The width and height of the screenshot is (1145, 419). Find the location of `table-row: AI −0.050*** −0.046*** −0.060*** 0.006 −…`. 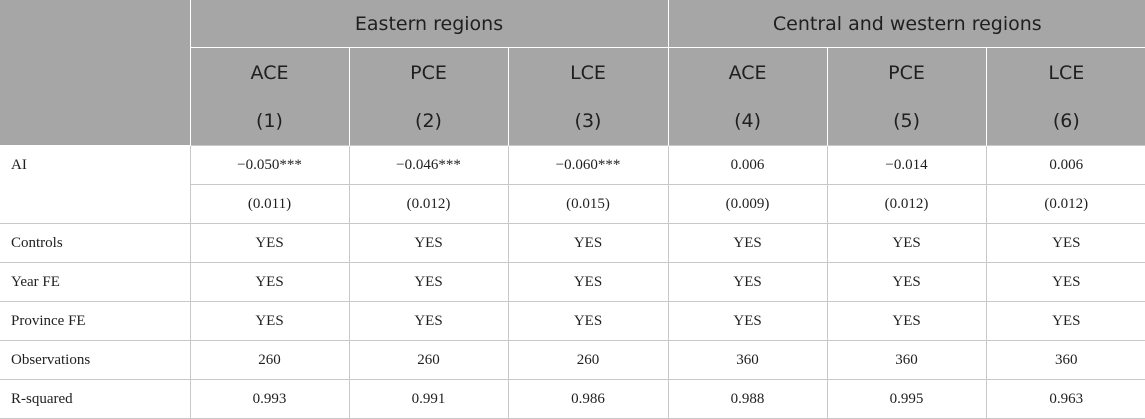

table-row: AI −0.050*** −0.046*** −0.060*** 0.006 −… is located at coordinates (572, 165).